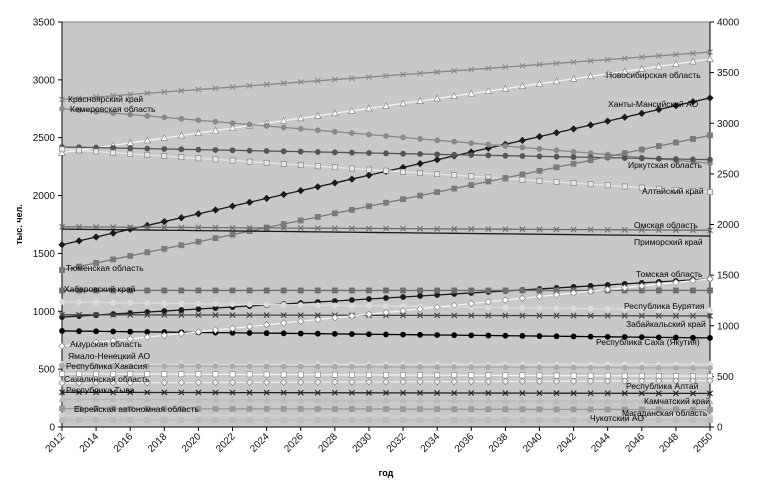 Image resolution: width=762 pixels, height=489 pixels. Describe the element at coordinates (105, 268) in the screenshot. I see `series-6-label: Тюменская область` at that location.